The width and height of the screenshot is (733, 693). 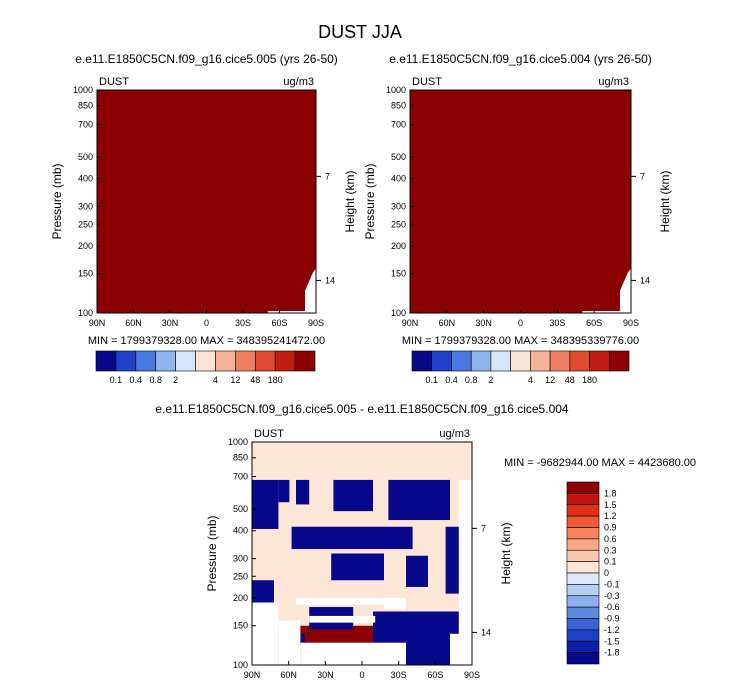 What do you see at coordinates (447, 323) in the screenshot?
I see `x-tick-label: 60N` at bounding box center [447, 323].